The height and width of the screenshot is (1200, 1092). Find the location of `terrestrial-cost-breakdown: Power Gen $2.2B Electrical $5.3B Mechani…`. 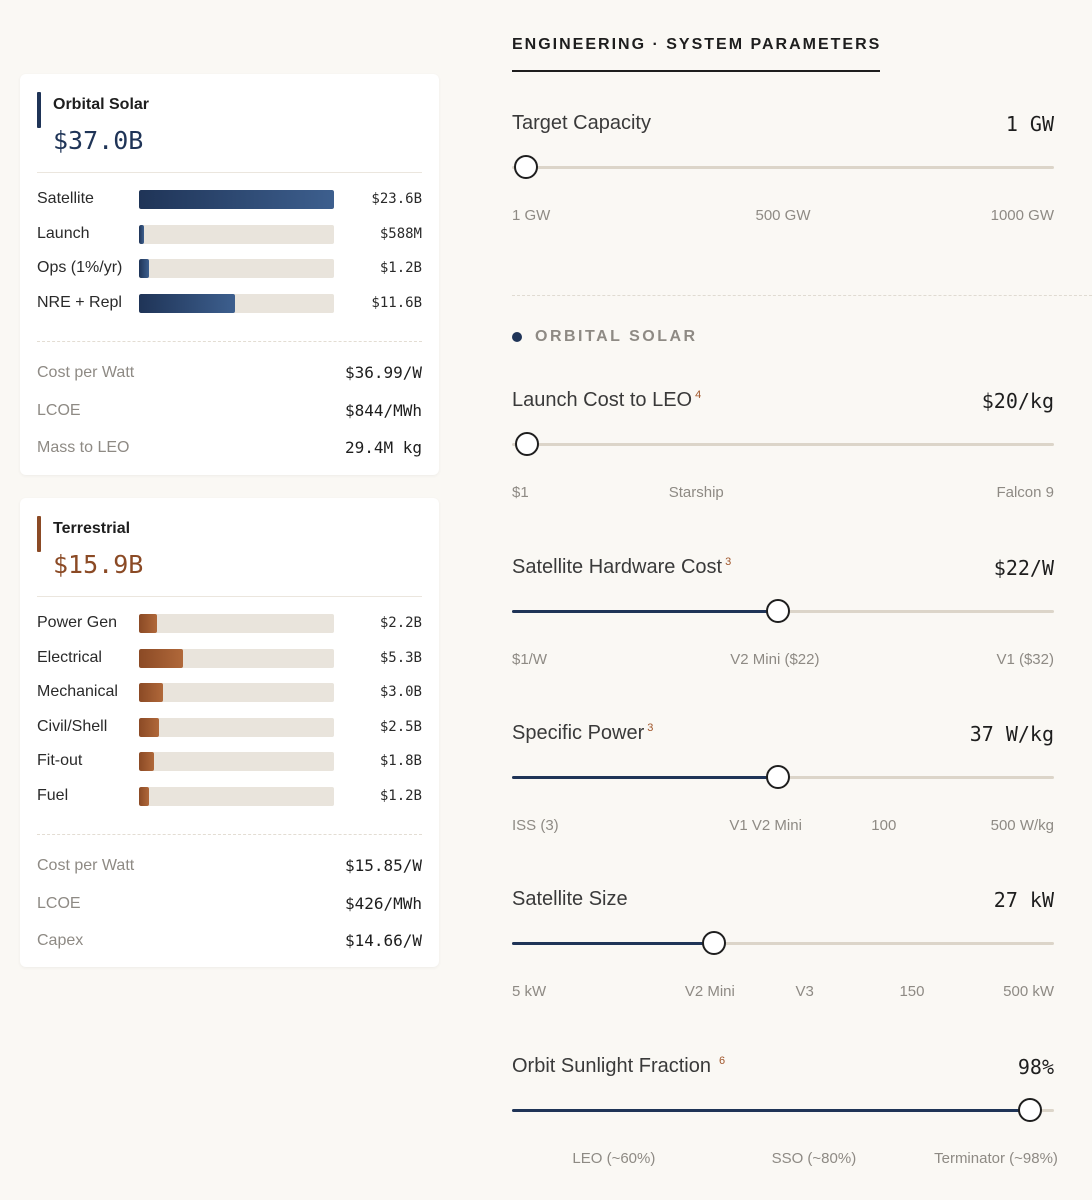

terrestrial-cost-breakdown: Power Gen $2.2B Electrical $5.3B Mechani… is located at coordinates (229, 716).